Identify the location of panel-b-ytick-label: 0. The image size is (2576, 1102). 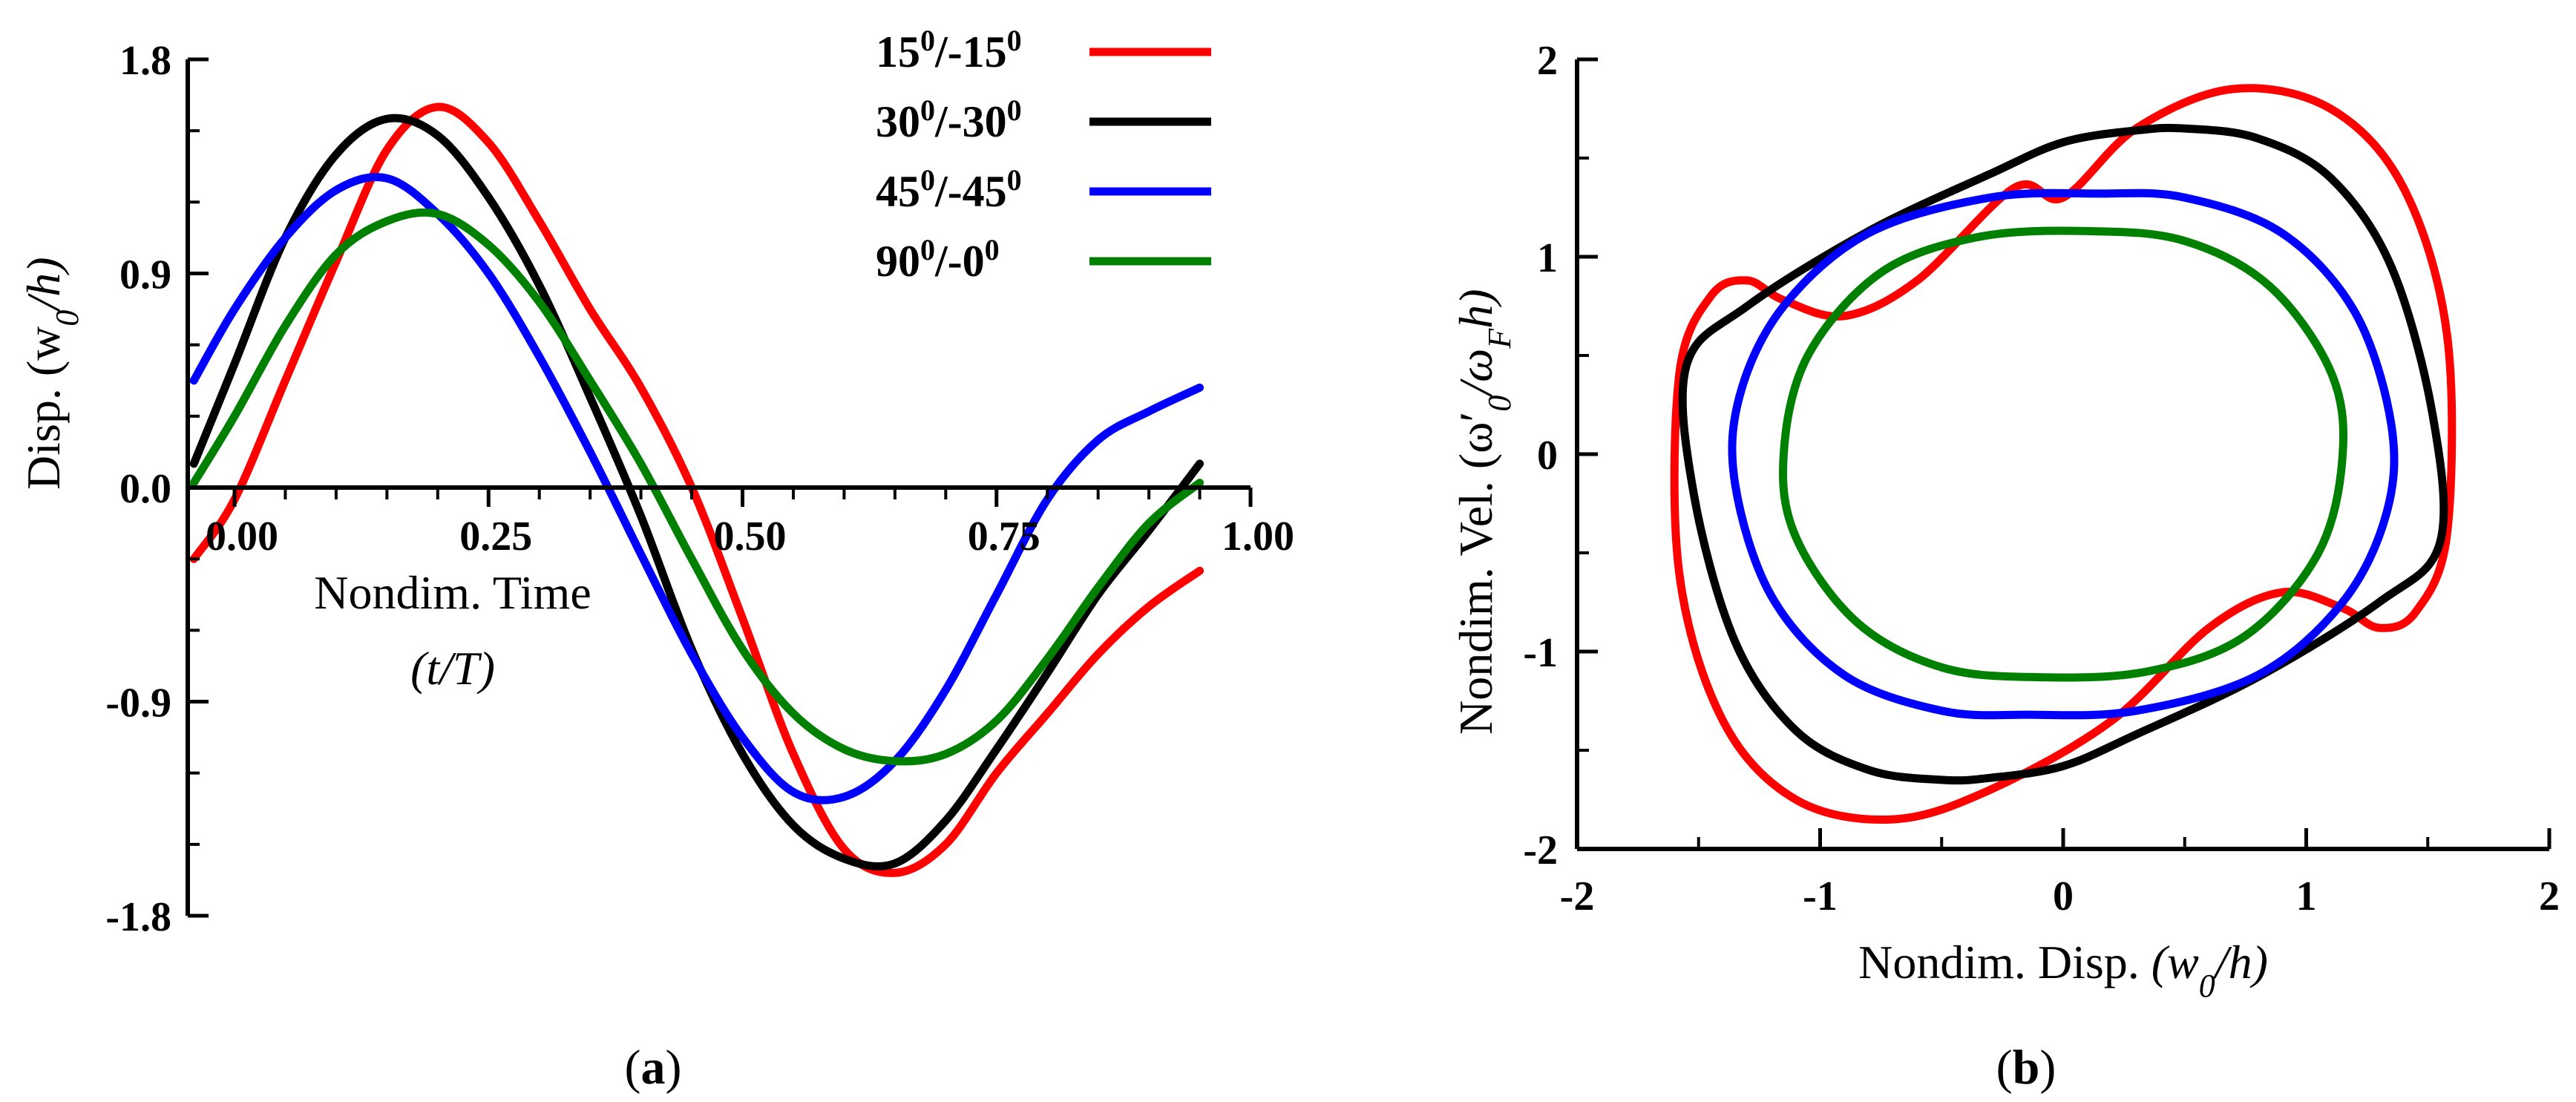
(1547, 456).